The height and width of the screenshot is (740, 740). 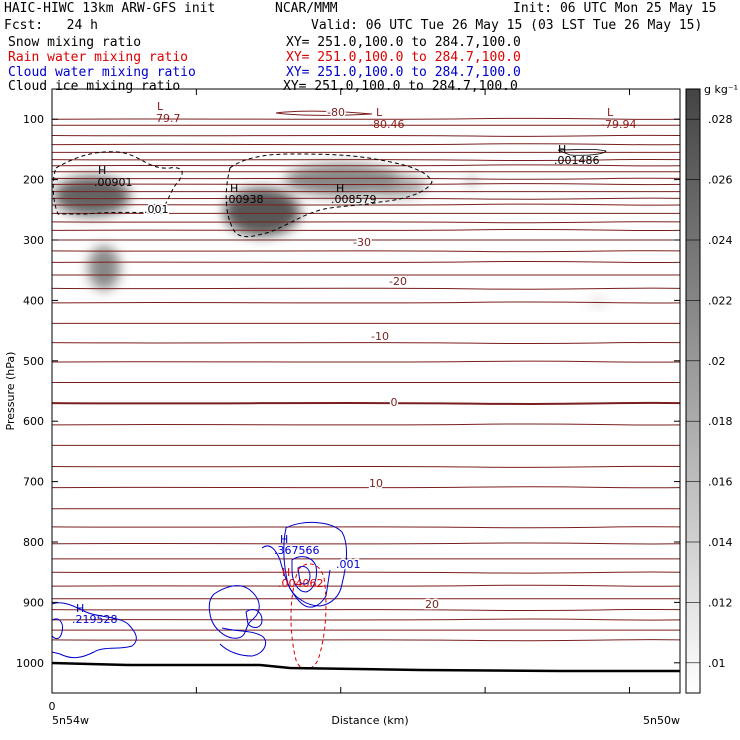 I want to click on low-value: -79.94, so click(x=618, y=124).